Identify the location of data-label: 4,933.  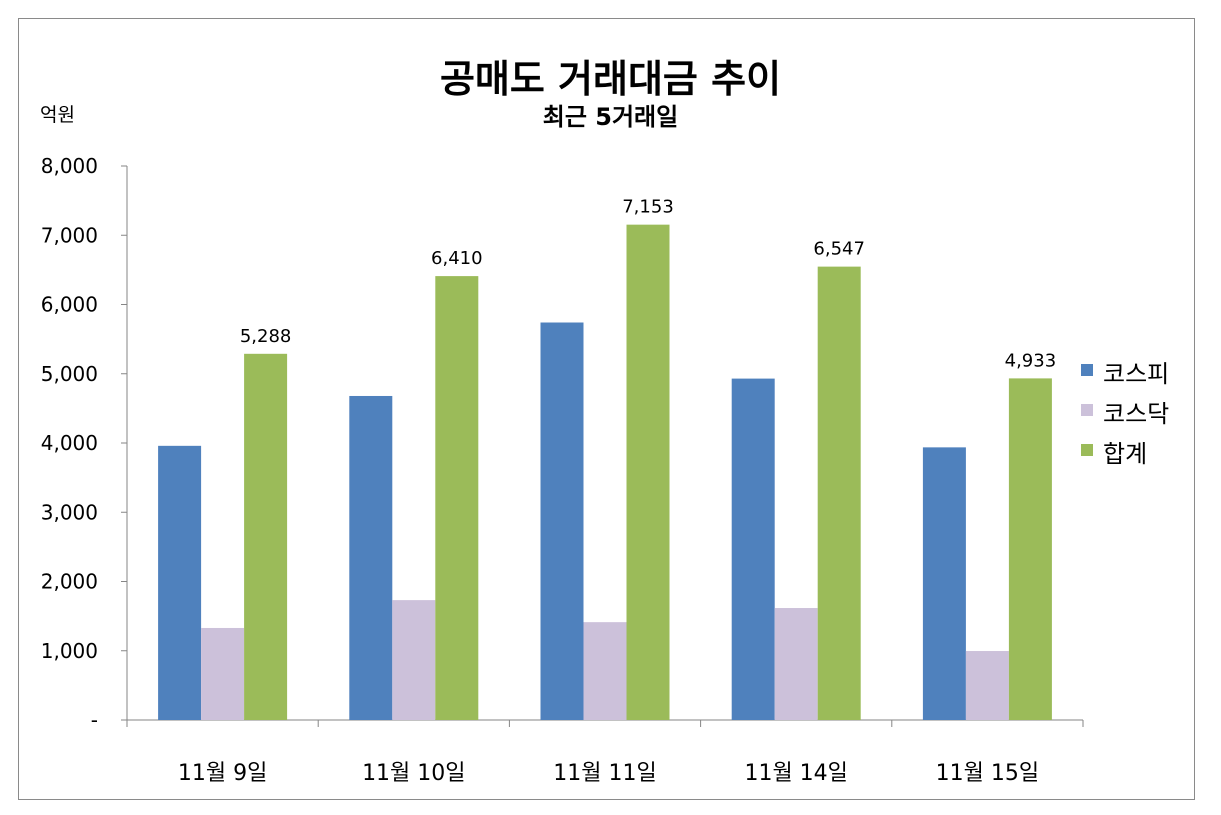
(1031, 360).